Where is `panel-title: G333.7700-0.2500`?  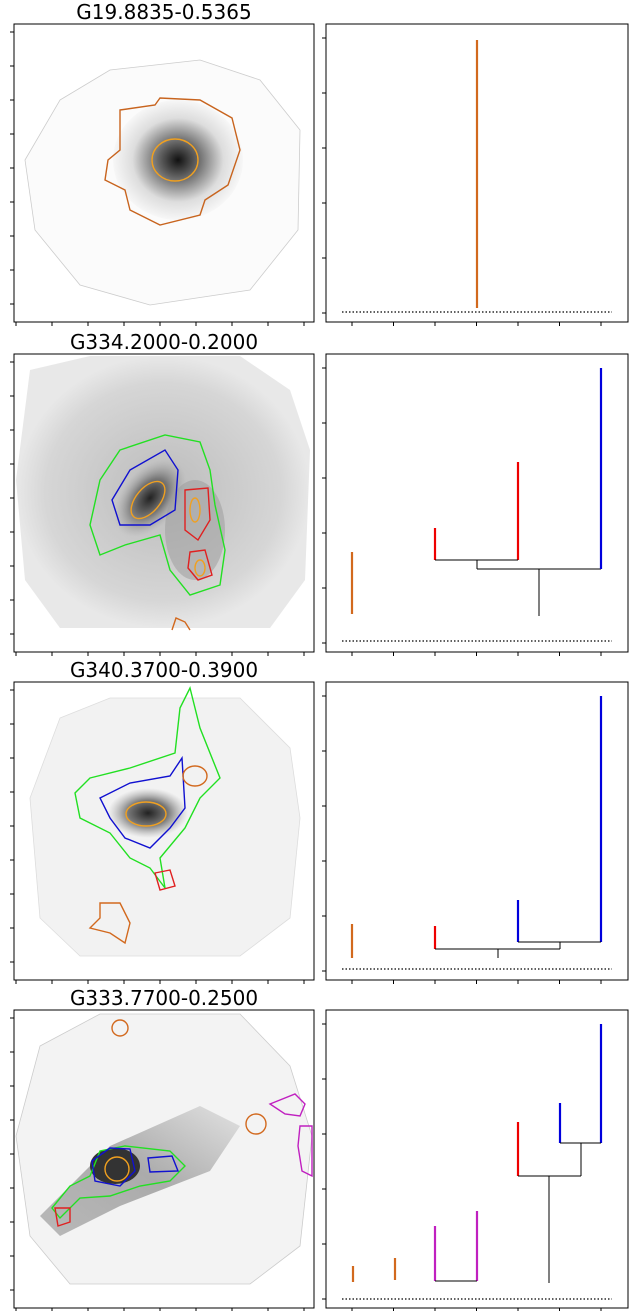 panel-title: G333.7700-0.2500 is located at coordinates (164, 998).